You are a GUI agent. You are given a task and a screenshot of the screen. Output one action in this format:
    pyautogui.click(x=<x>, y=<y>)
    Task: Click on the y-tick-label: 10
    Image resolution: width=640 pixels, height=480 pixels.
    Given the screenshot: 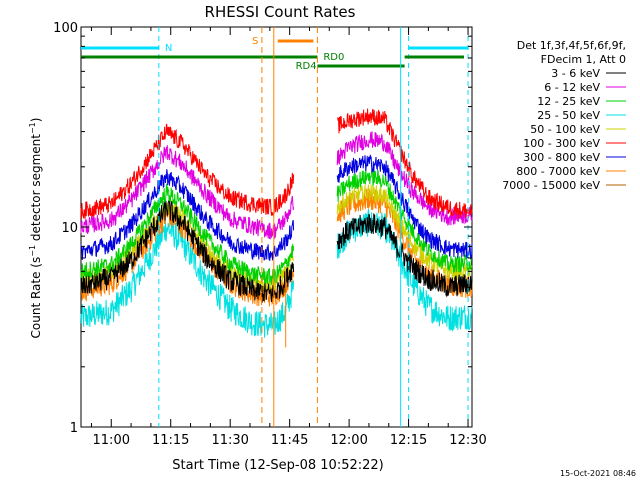 What is the action you would take?
    pyautogui.click(x=69, y=228)
    